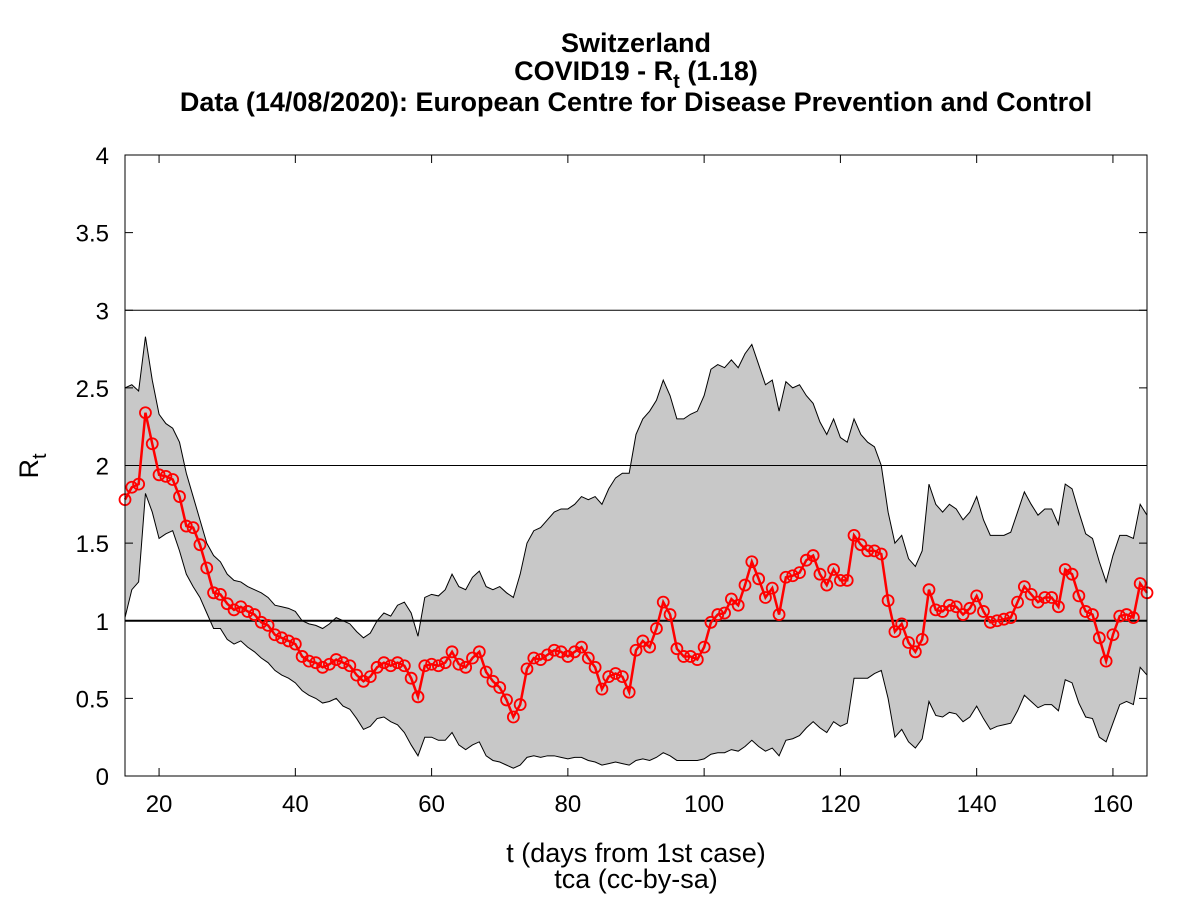 The image size is (1200, 900). I want to click on x-tick-label: 120, so click(840, 804).